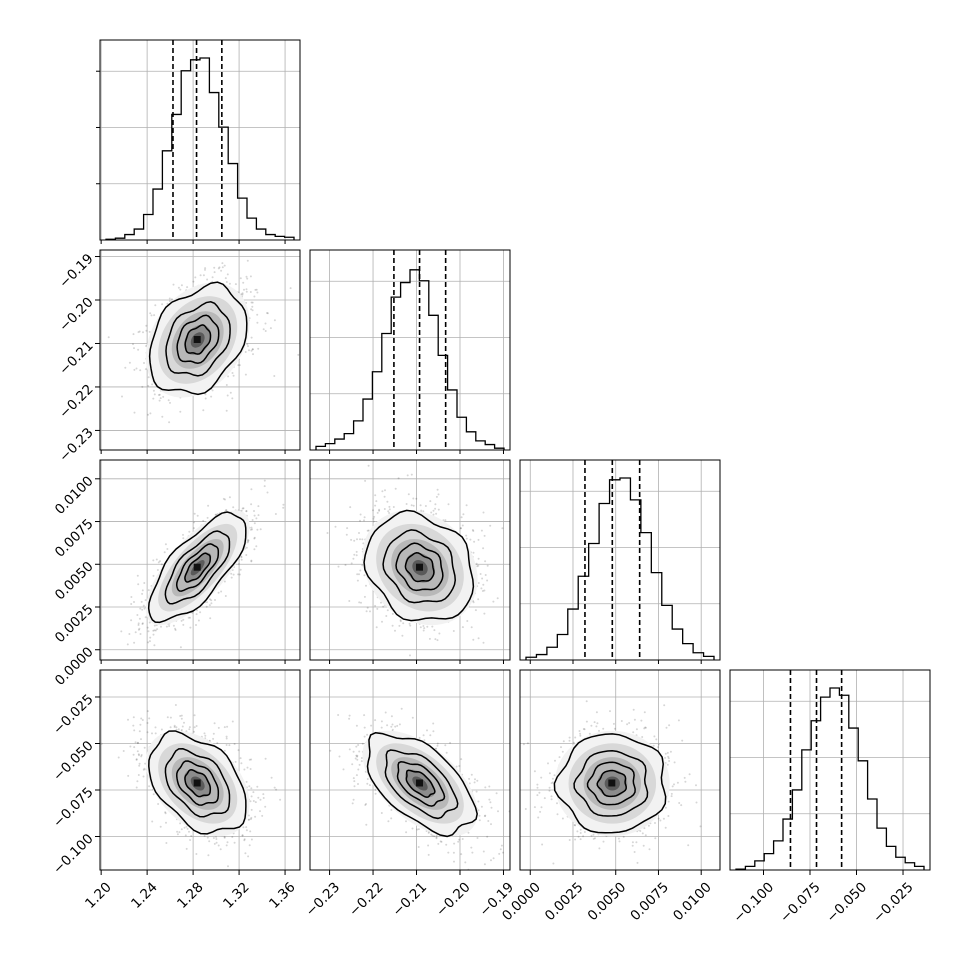  I want to click on y-tick-label: −0.19, so click(76, 271).